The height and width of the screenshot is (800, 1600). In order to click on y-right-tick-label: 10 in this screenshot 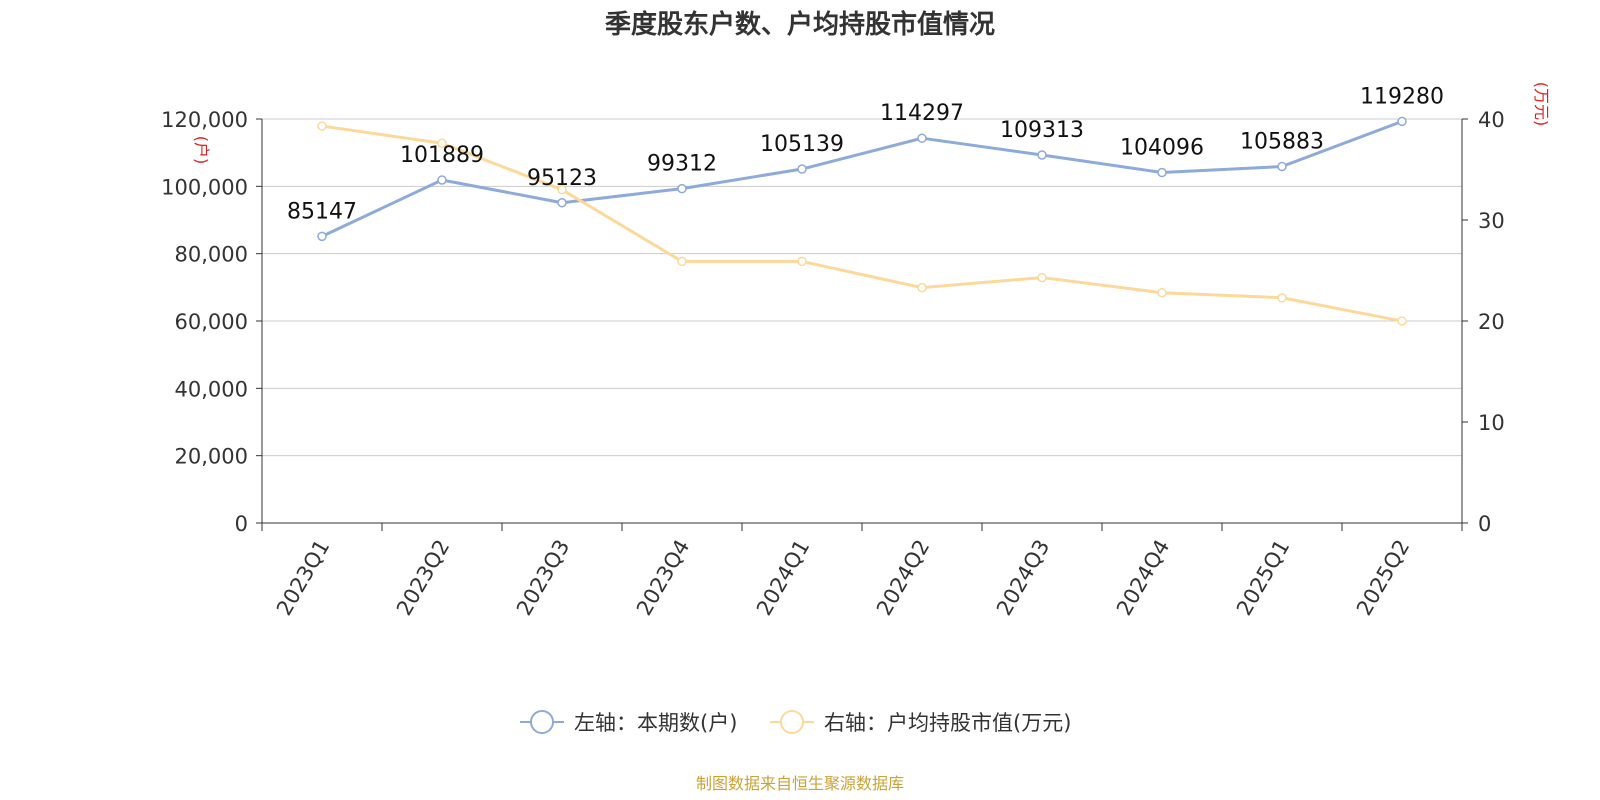, I will do `click(1491, 423)`.